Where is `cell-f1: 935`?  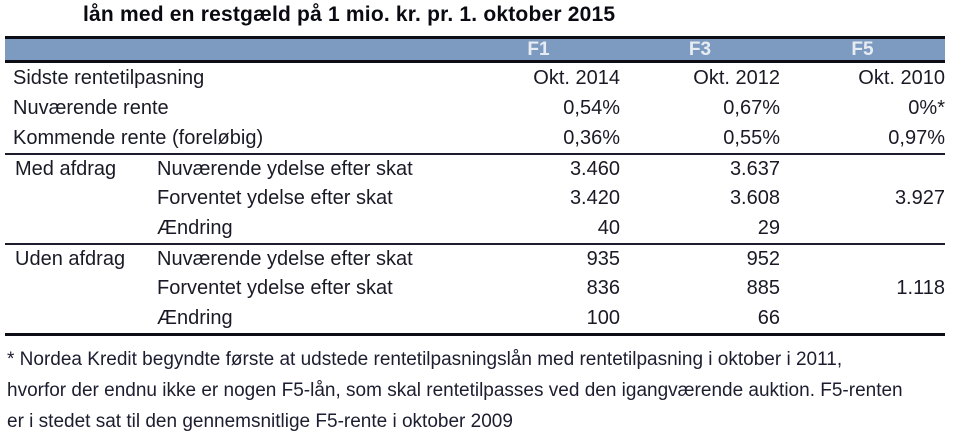
cell-f1: 935 is located at coordinates (603, 258).